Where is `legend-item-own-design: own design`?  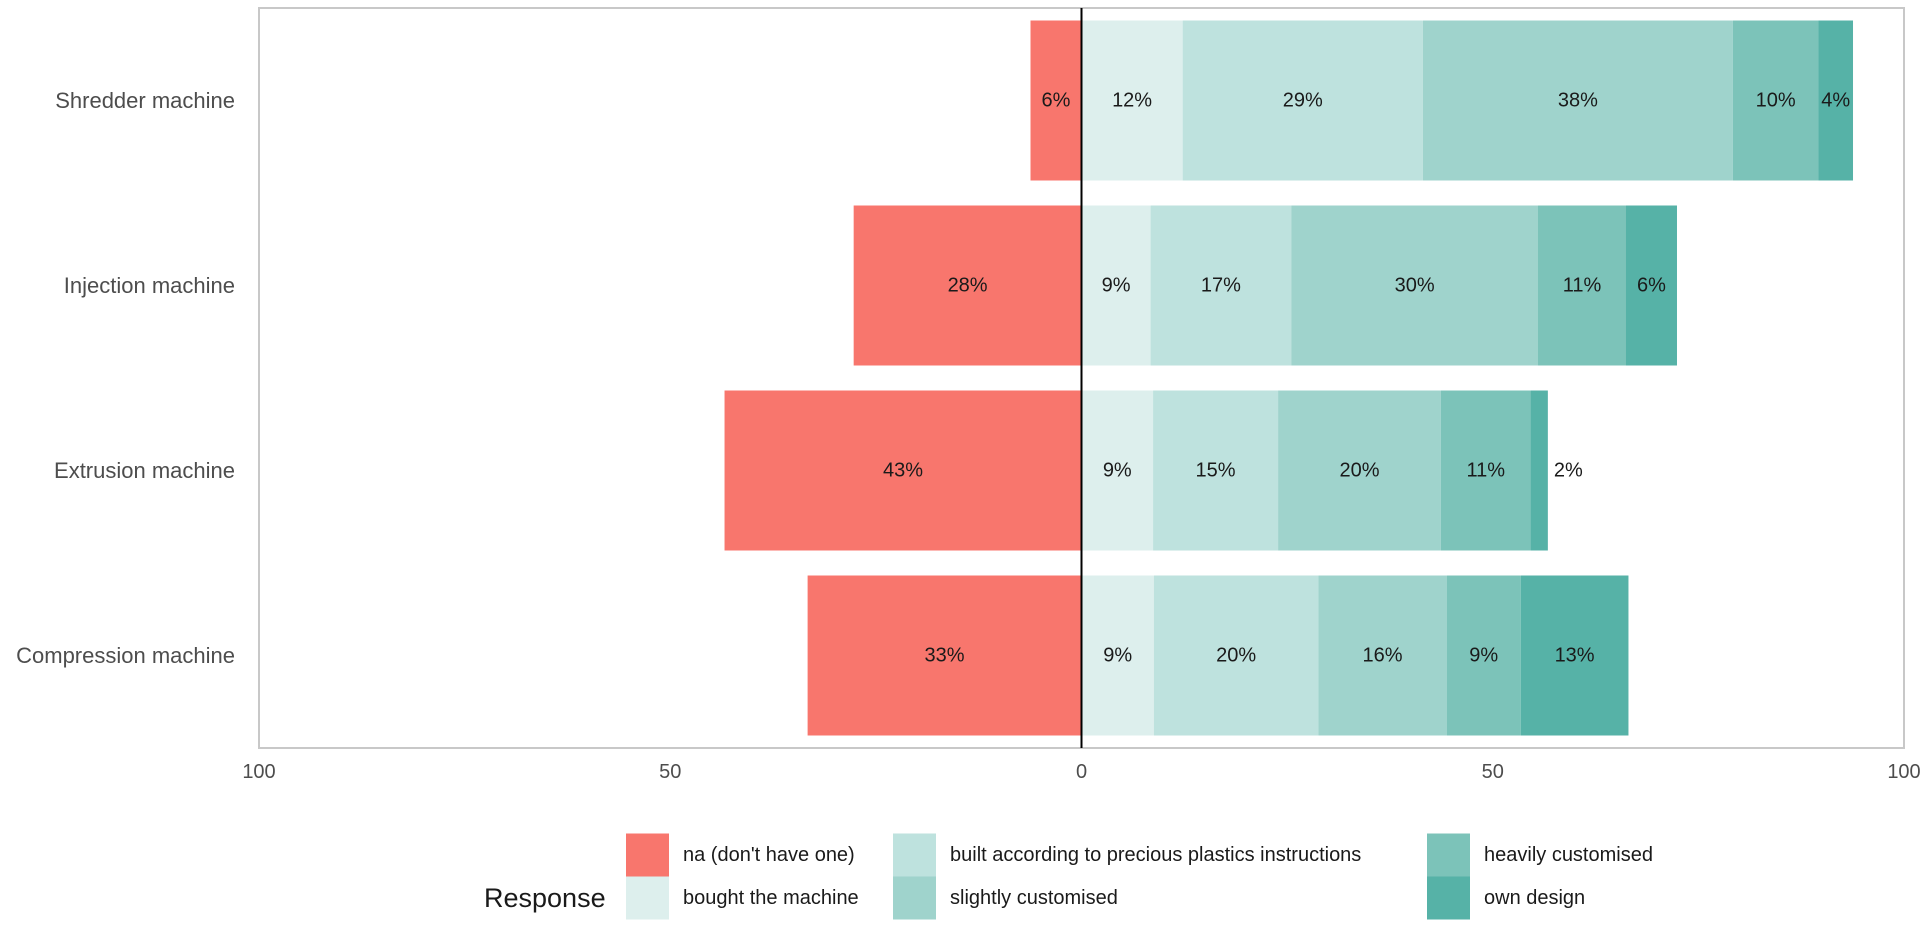
legend-item-own-design: own design is located at coordinates (1506, 898).